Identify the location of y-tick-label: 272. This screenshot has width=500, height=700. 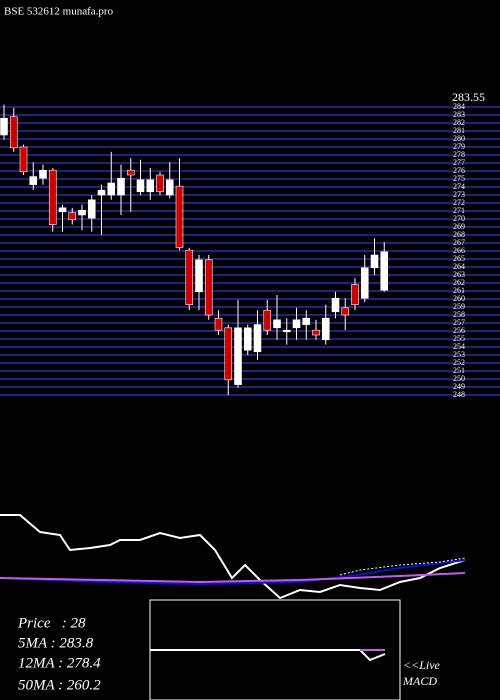
(459, 202).